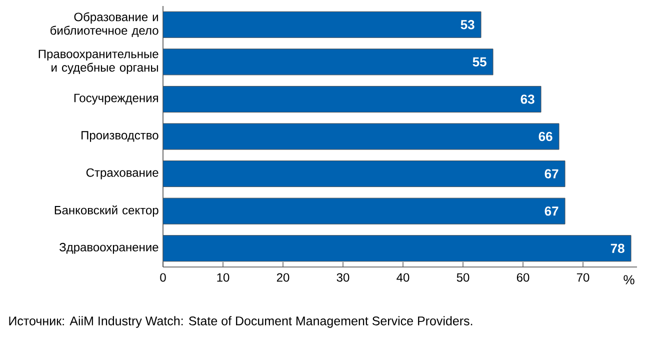  I want to click on x-tick-label: 10, so click(223, 277).